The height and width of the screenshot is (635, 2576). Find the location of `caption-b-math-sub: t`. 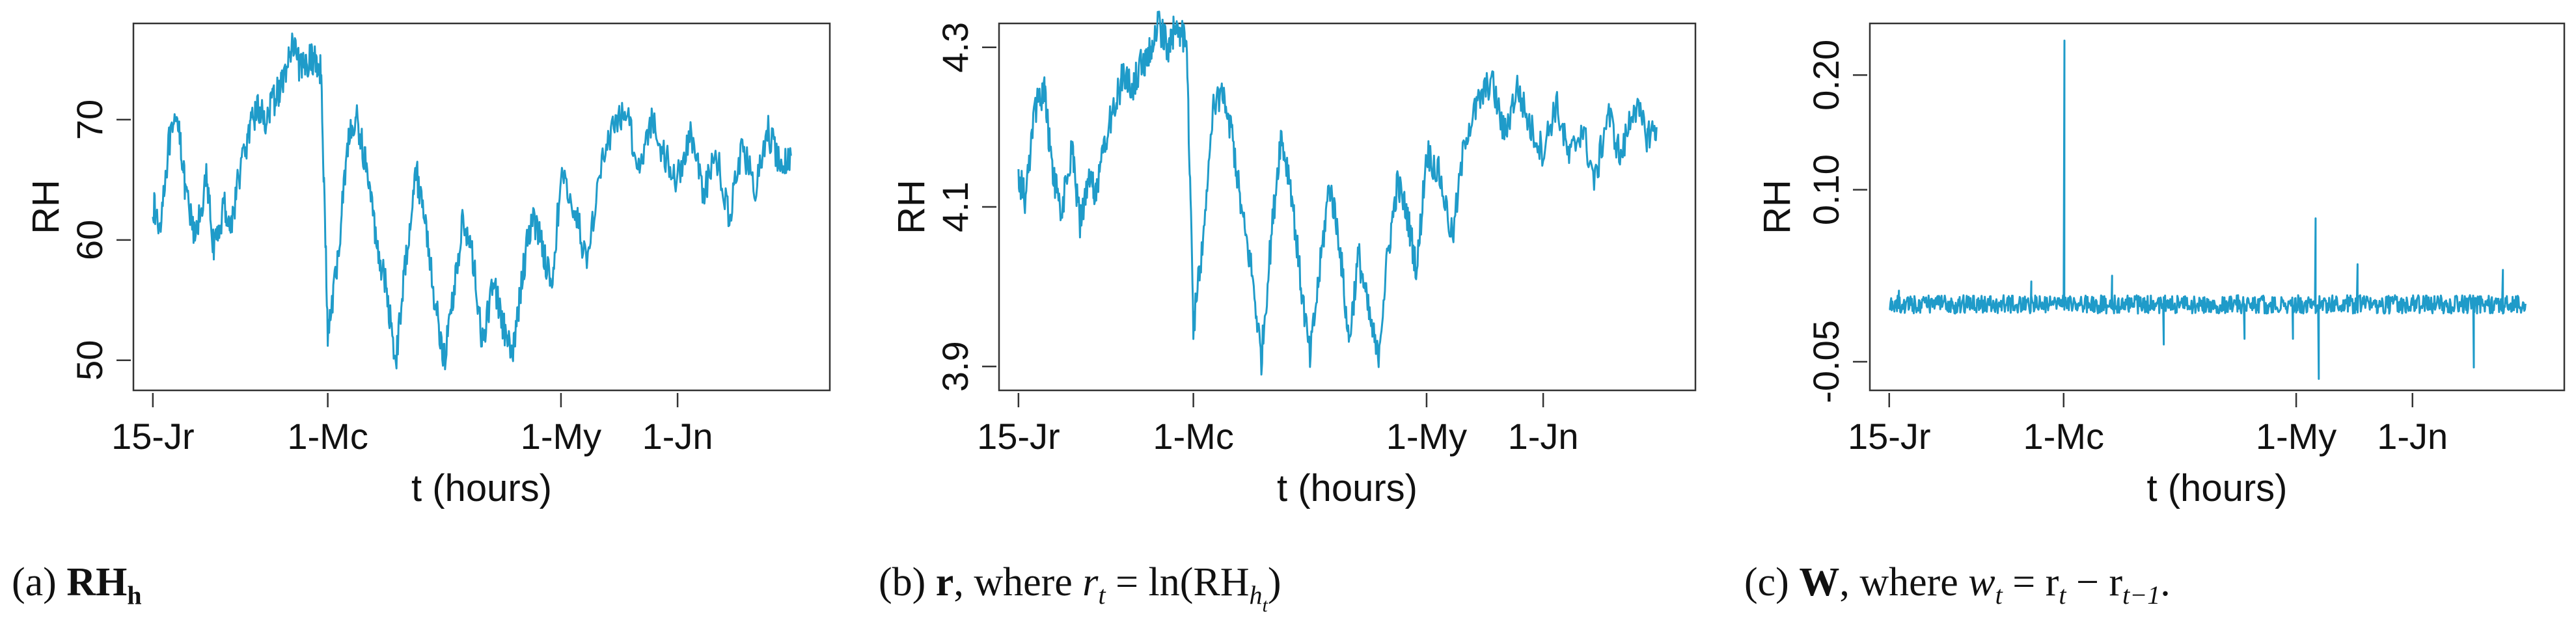

caption-b-math-sub: t is located at coordinates (1102, 595).